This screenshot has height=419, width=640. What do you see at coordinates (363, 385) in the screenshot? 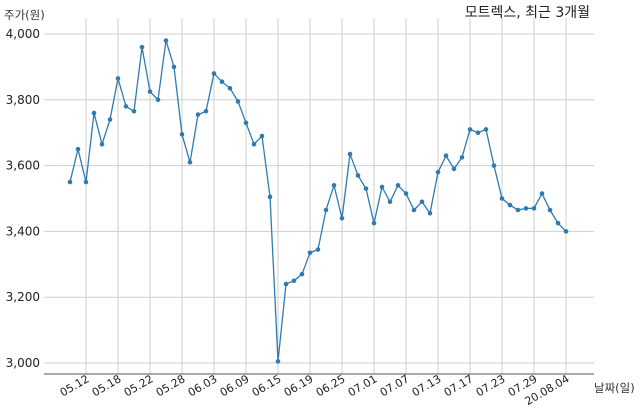
I see `x-tick-label: 07.01` at bounding box center [363, 385].